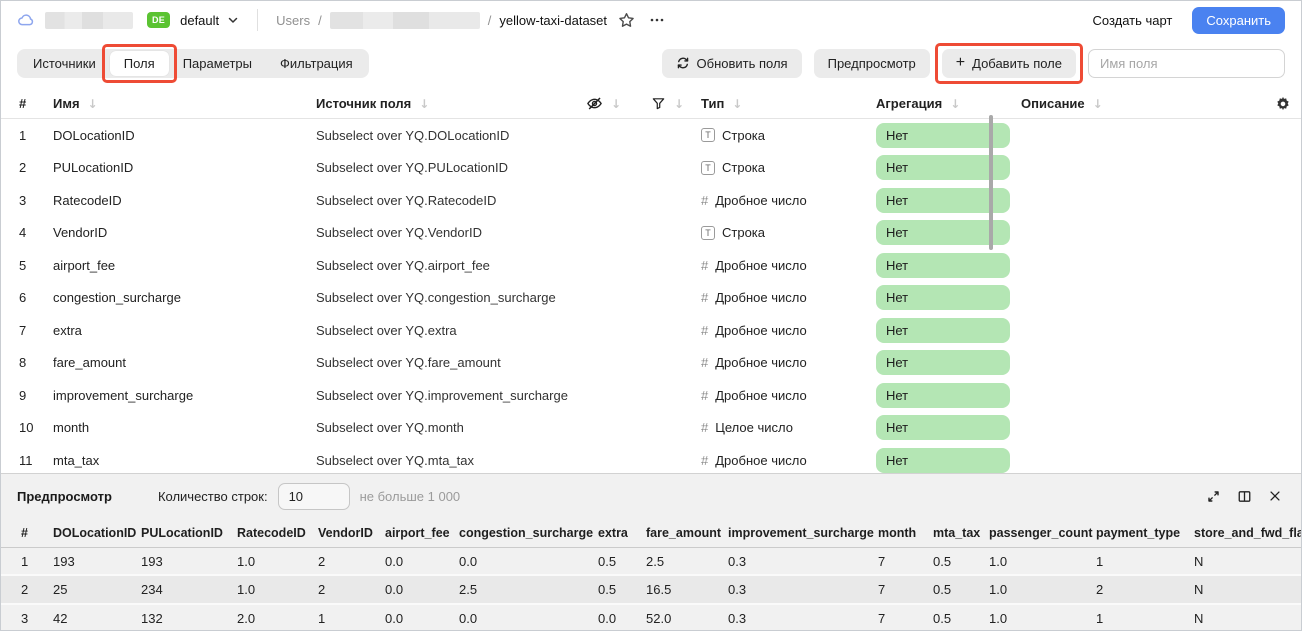 This screenshot has width=1302, height=631. Describe the element at coordinates (200, 20) in the screenshot. I see `env-selector: default` at that location.